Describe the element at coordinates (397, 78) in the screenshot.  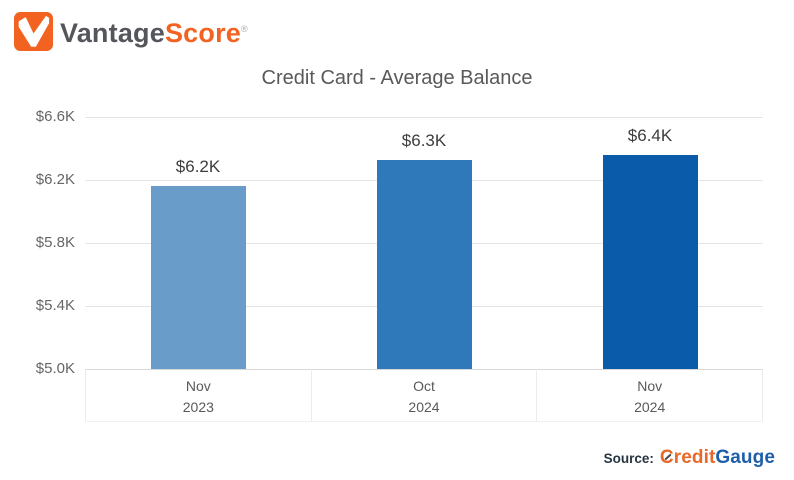
I see `chart-title: Credit Card - Average Balance` at that location.